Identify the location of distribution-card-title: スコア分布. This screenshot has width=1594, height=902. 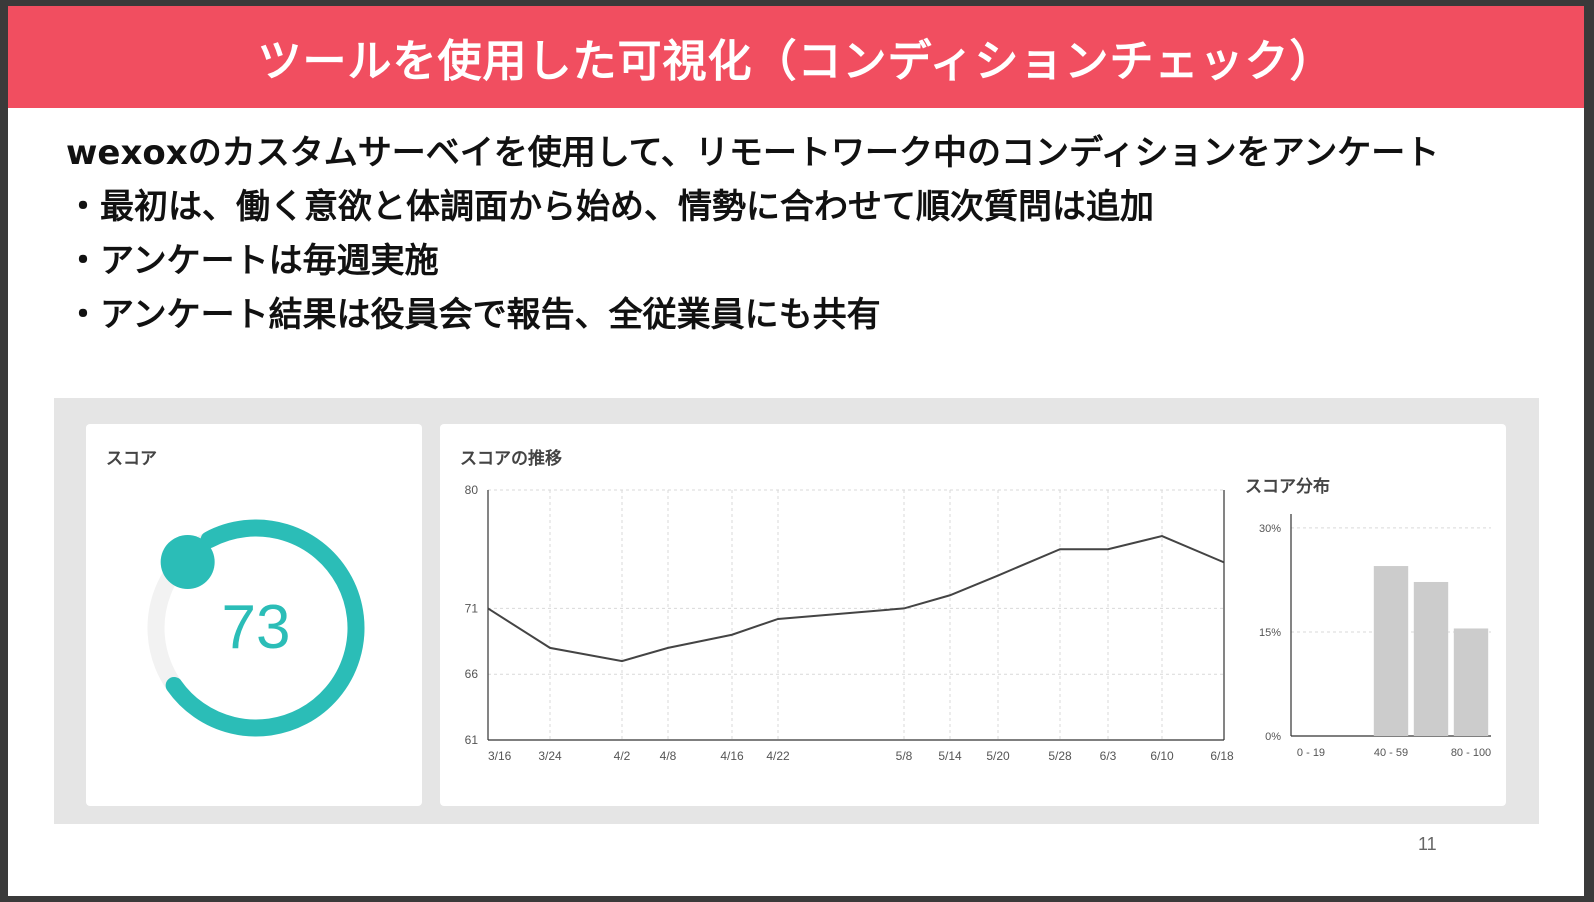
(1287, 487).